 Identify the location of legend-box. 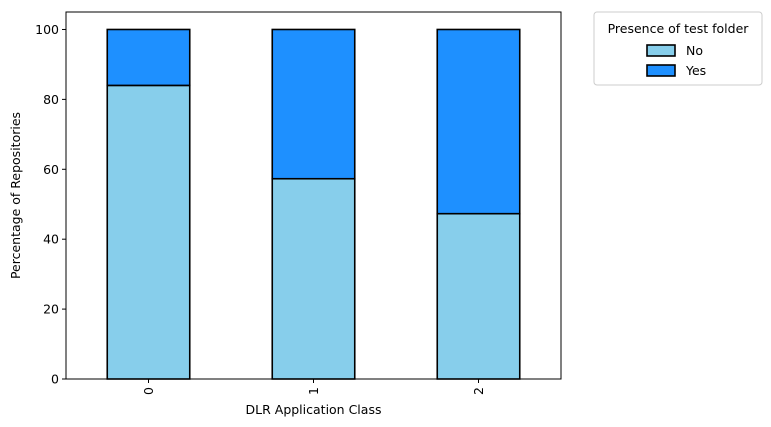
(678, 48).